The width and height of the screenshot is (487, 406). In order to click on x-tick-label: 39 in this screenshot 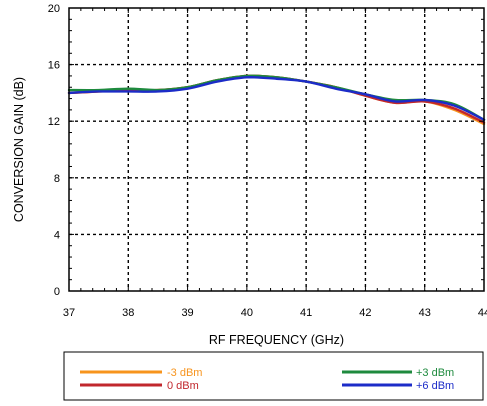, I will do `click(187, 313)`.